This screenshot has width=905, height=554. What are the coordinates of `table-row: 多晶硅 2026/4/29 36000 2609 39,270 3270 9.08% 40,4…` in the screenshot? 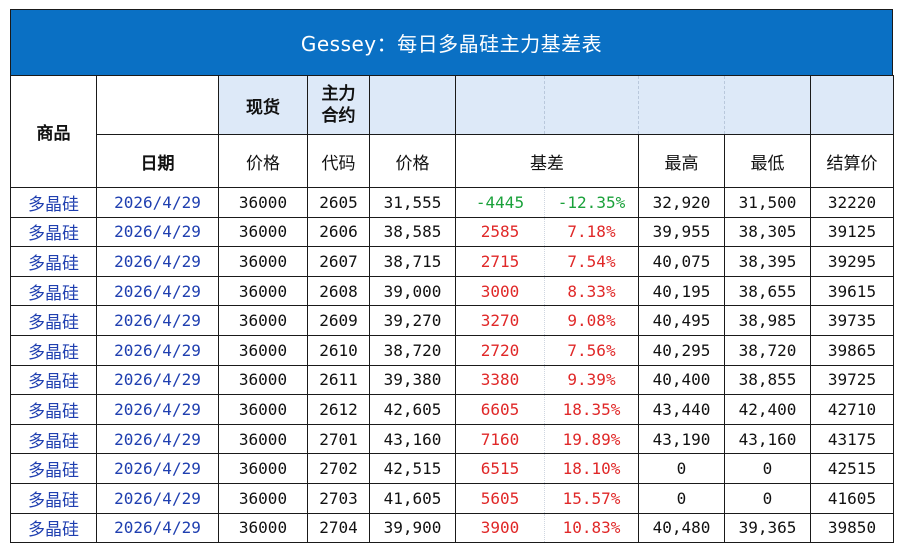 It's located at (452, 320).